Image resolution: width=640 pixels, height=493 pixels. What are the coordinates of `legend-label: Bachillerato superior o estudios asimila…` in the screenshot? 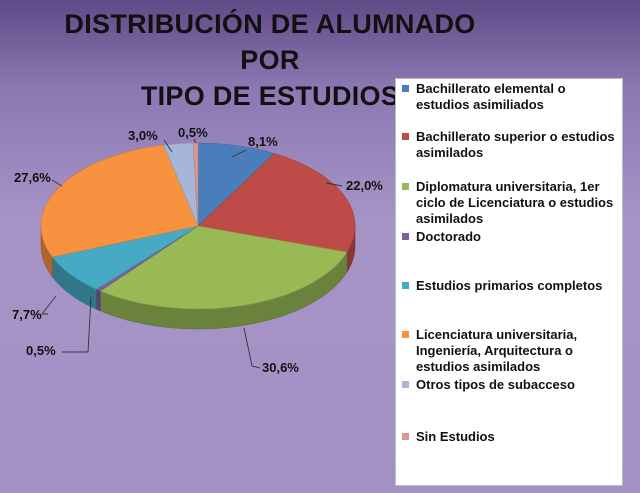 It's located at (515, 144).